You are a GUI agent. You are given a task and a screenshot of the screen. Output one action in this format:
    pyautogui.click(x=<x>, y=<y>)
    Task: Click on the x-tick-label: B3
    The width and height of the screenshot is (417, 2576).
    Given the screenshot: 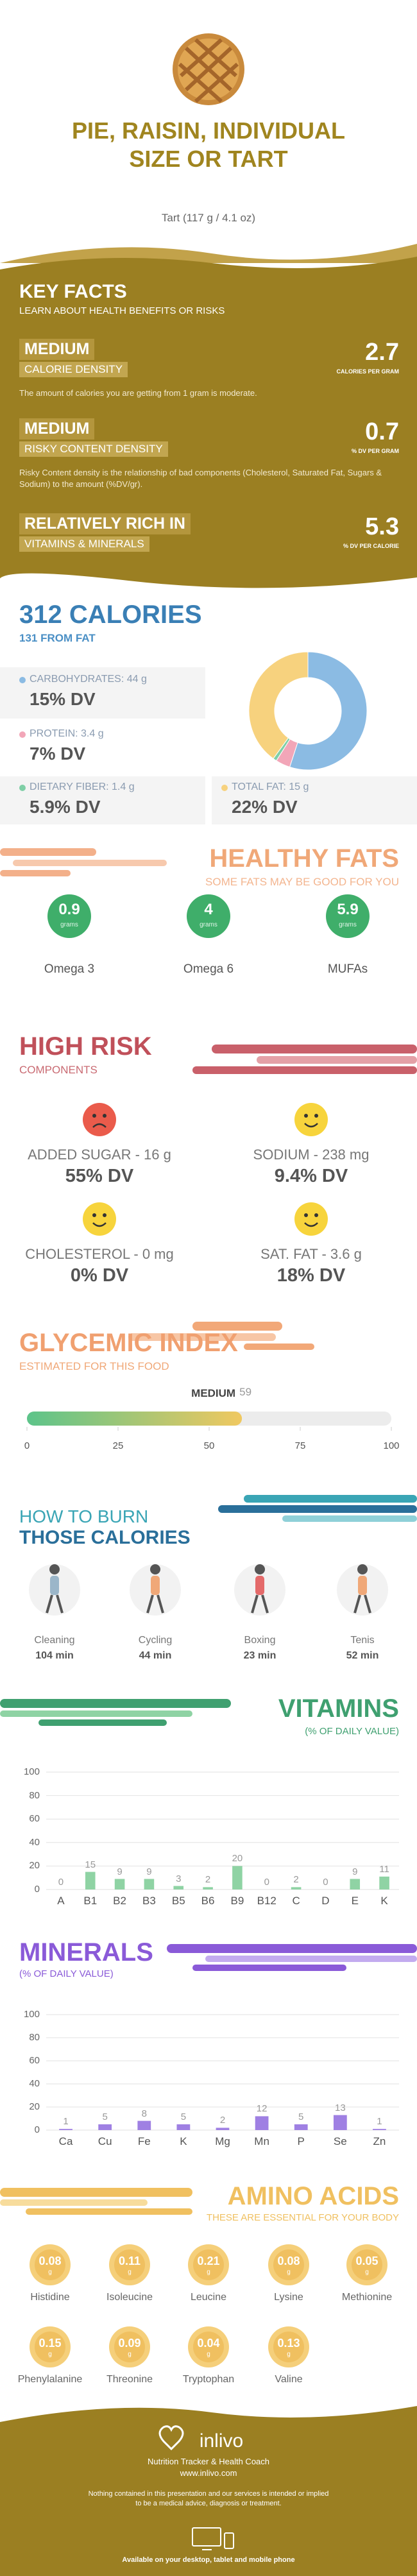 What is the action you would take?
    pyautogui.click(x=149, y=1901)
    